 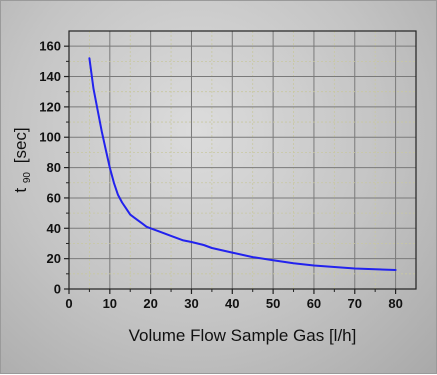 I want to click on y-axis-title-subscript: 90, so click(x=27, y=178).